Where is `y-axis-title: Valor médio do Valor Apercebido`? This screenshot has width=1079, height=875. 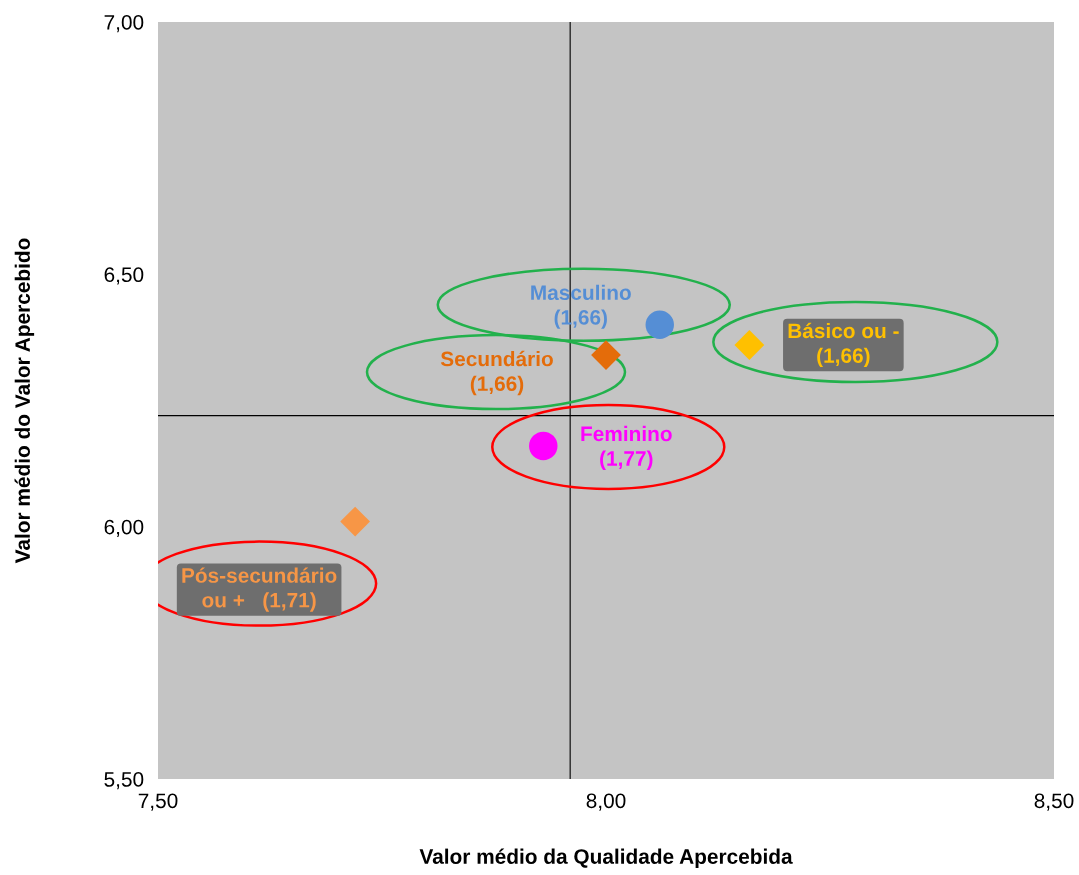 y-axis-title: Valor médio do Valor Apercebido is located at coordinates (24, 401).